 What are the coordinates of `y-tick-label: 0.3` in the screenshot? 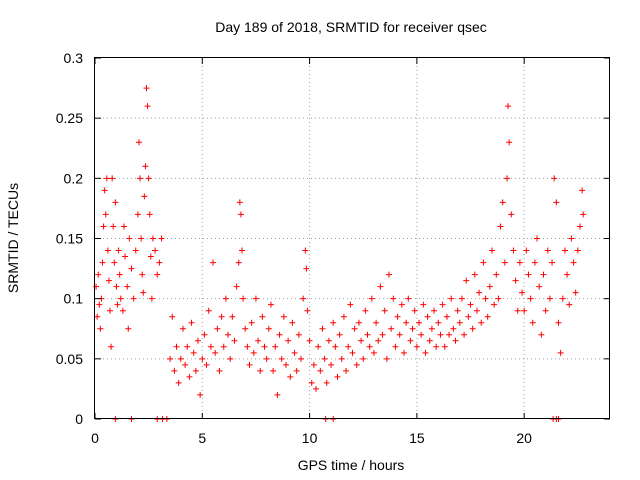 It's located at (74, 58).